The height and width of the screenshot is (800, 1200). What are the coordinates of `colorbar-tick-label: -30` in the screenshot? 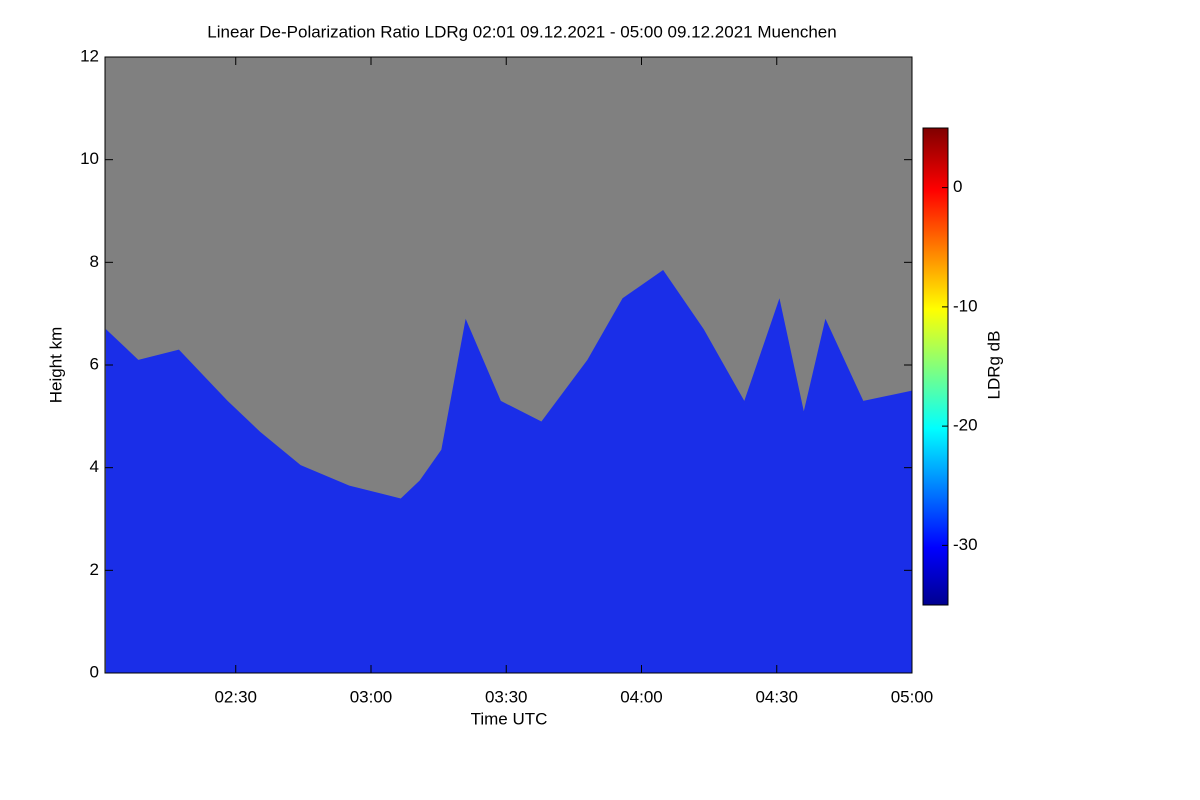 It's located at (965, 544).